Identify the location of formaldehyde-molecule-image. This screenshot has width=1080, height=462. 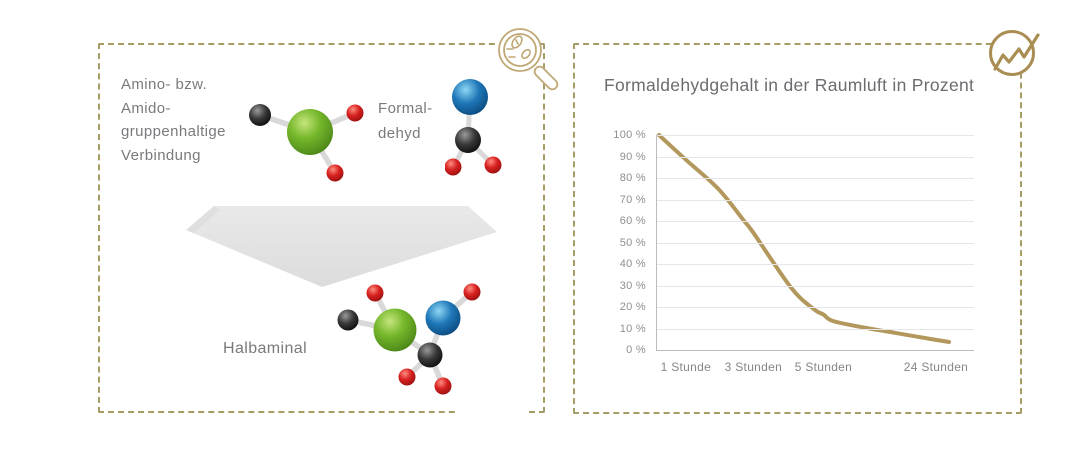
(473, 127).